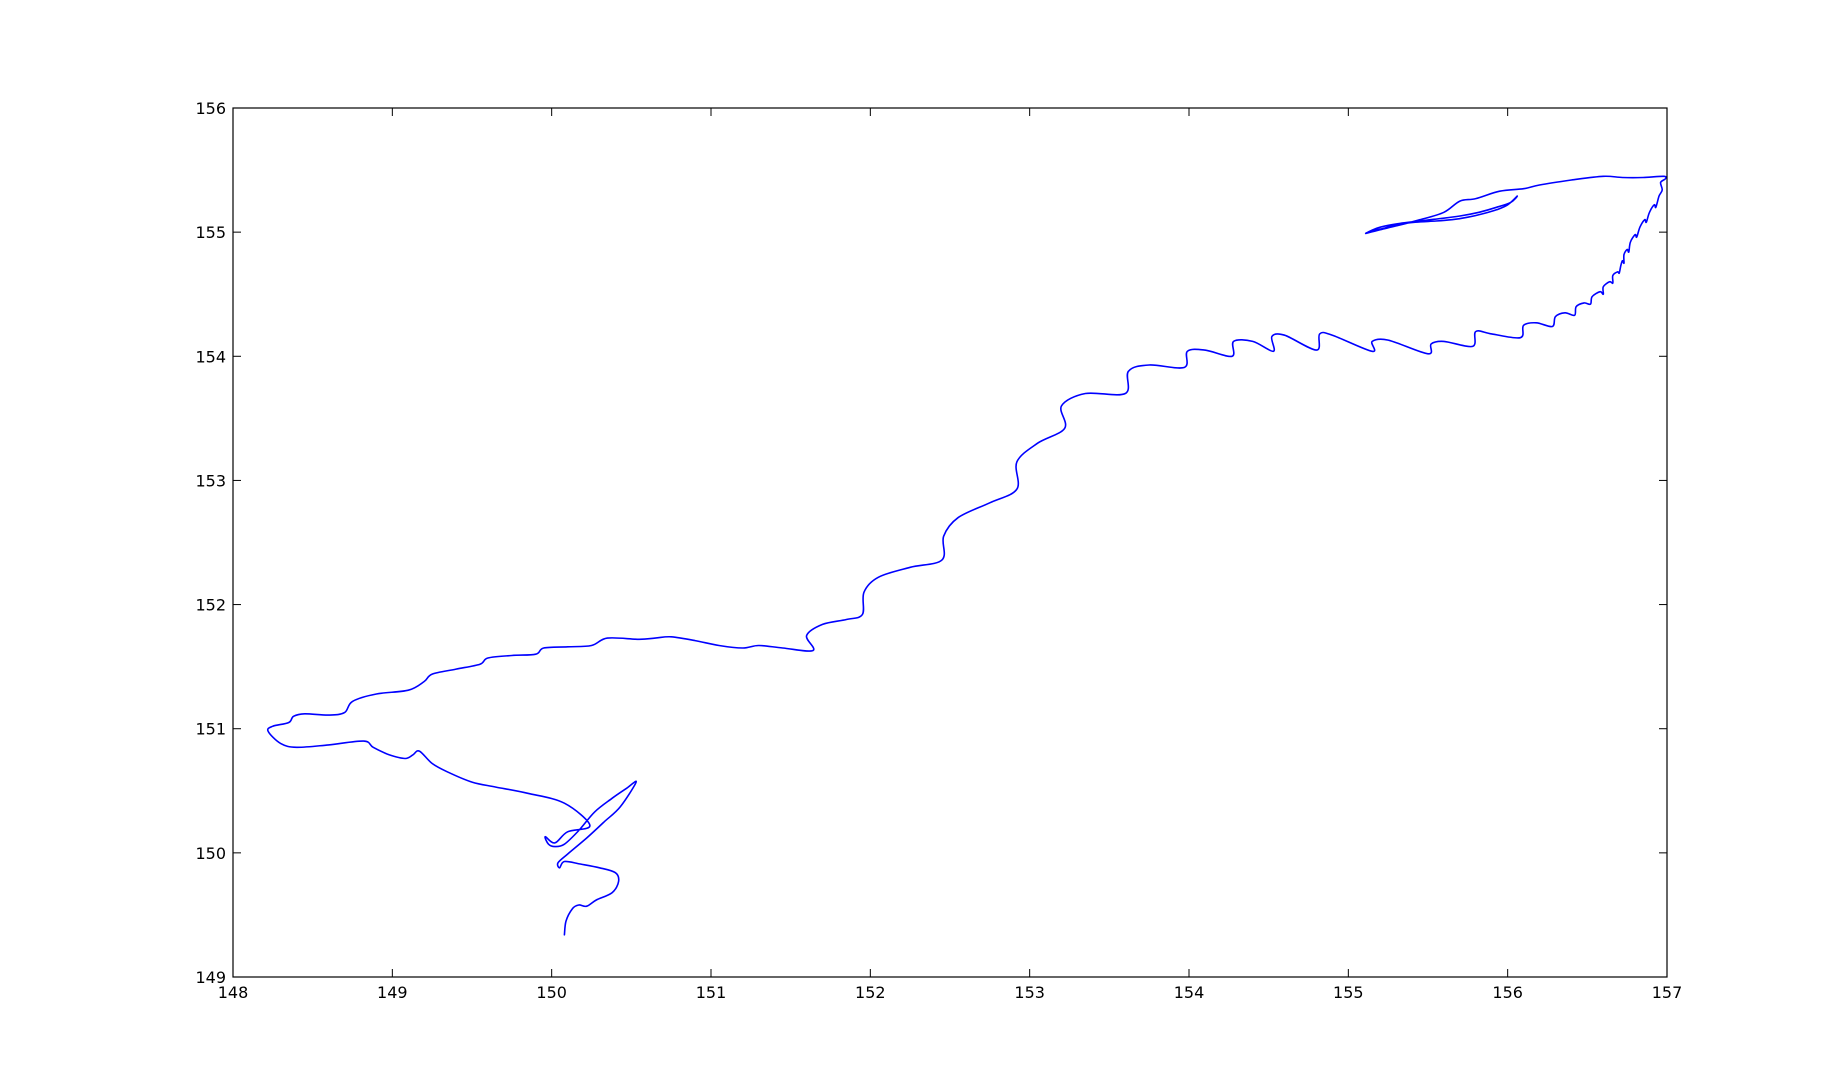 The image size is (1845, 1083). I want to click on y-tick-label: 150, so click(210, 853).